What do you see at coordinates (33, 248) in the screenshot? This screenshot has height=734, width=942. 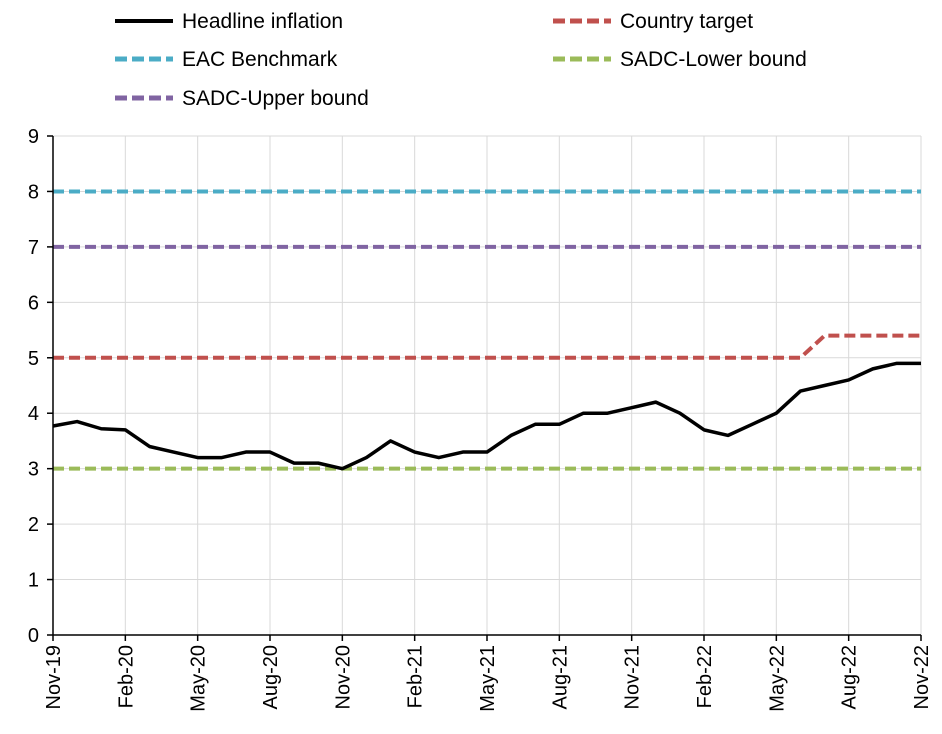 I see `y-tick-label-7: 7` at bounding box center [33, 248].